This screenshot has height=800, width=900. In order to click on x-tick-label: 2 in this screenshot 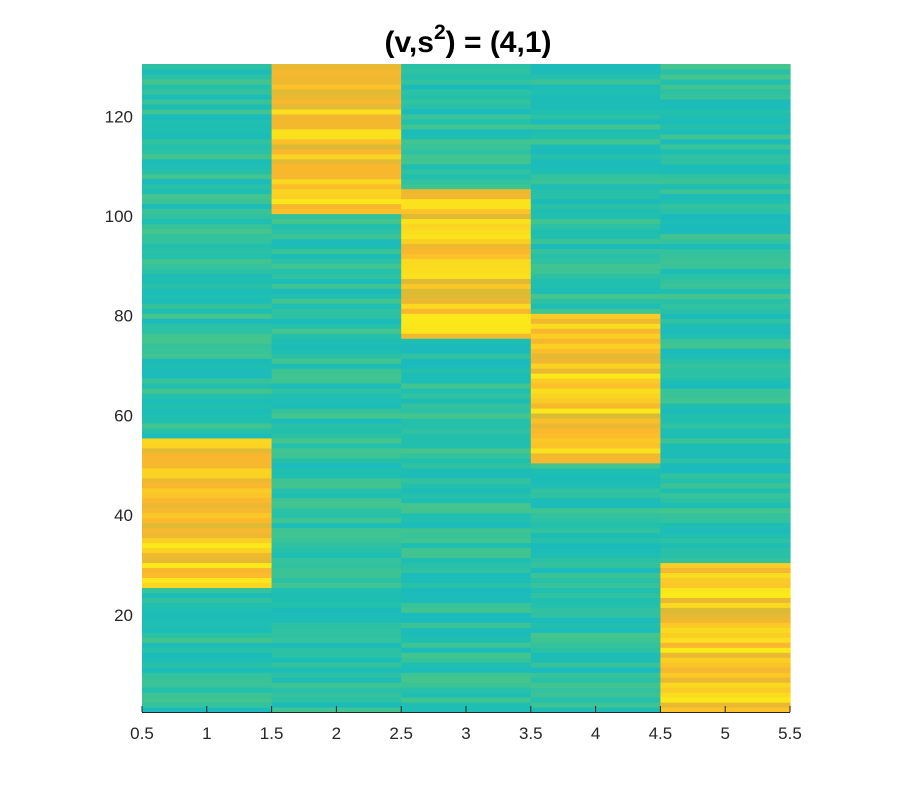, I will do `click(336, 733)`.